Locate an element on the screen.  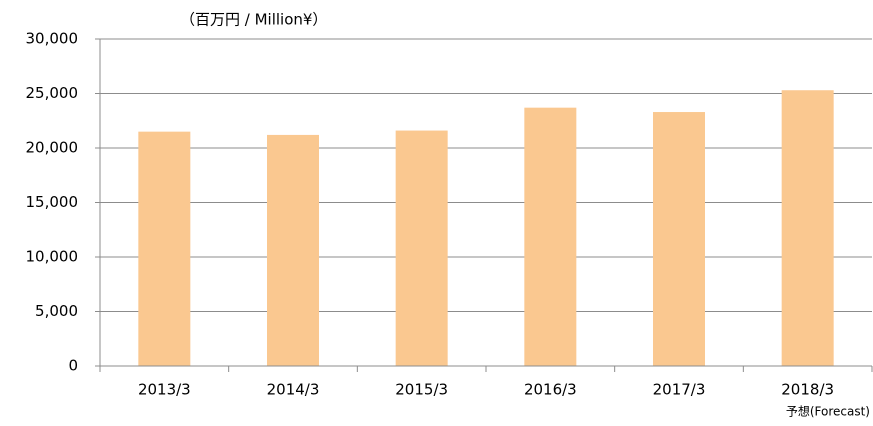
y-tick-label: 15,000 is located at coordinates (52, 202).